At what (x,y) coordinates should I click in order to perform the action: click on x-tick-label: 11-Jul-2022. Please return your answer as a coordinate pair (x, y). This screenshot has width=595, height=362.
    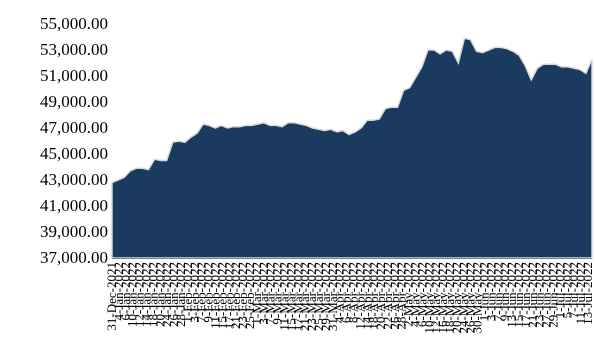
    Looking at the image, I should click on (580, 293).